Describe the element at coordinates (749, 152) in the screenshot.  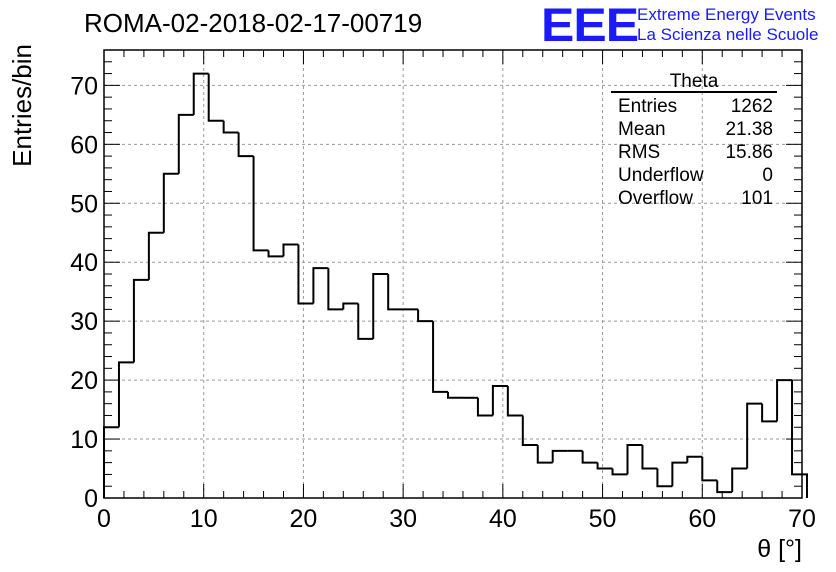
I see `stats-value: 15.86` at that location.